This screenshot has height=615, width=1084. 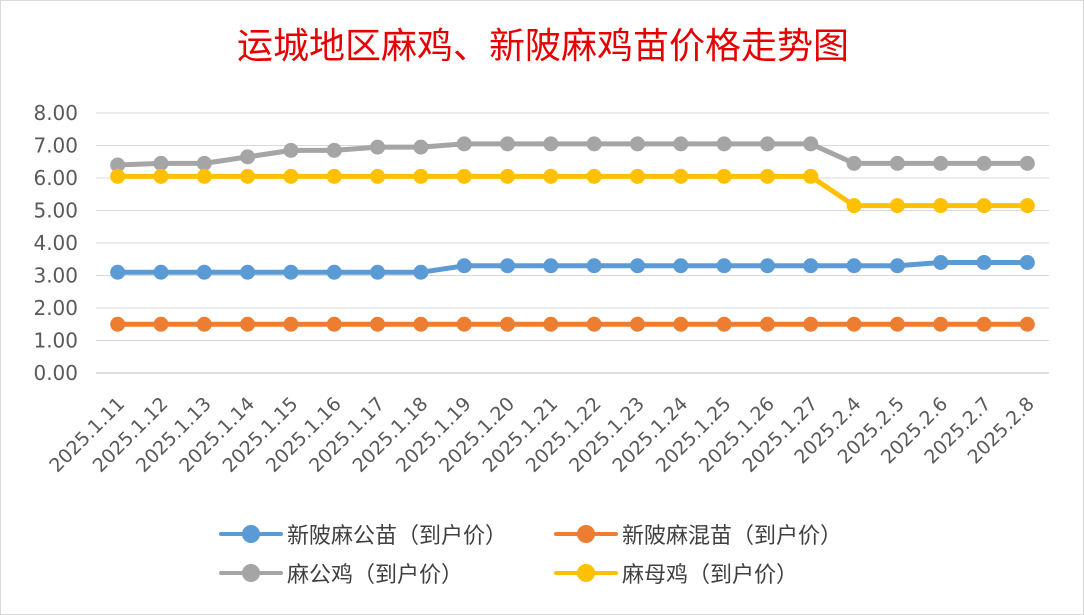 What do you see at coordinates (542, 556) in the screenshot?
I see `chart-legend: 新陂麻公苗（到户价） 新陂麻混苗（到户价） 麻公鸡（到户价） 麻母鸡（到户价）` at bounding box center [542, 556].